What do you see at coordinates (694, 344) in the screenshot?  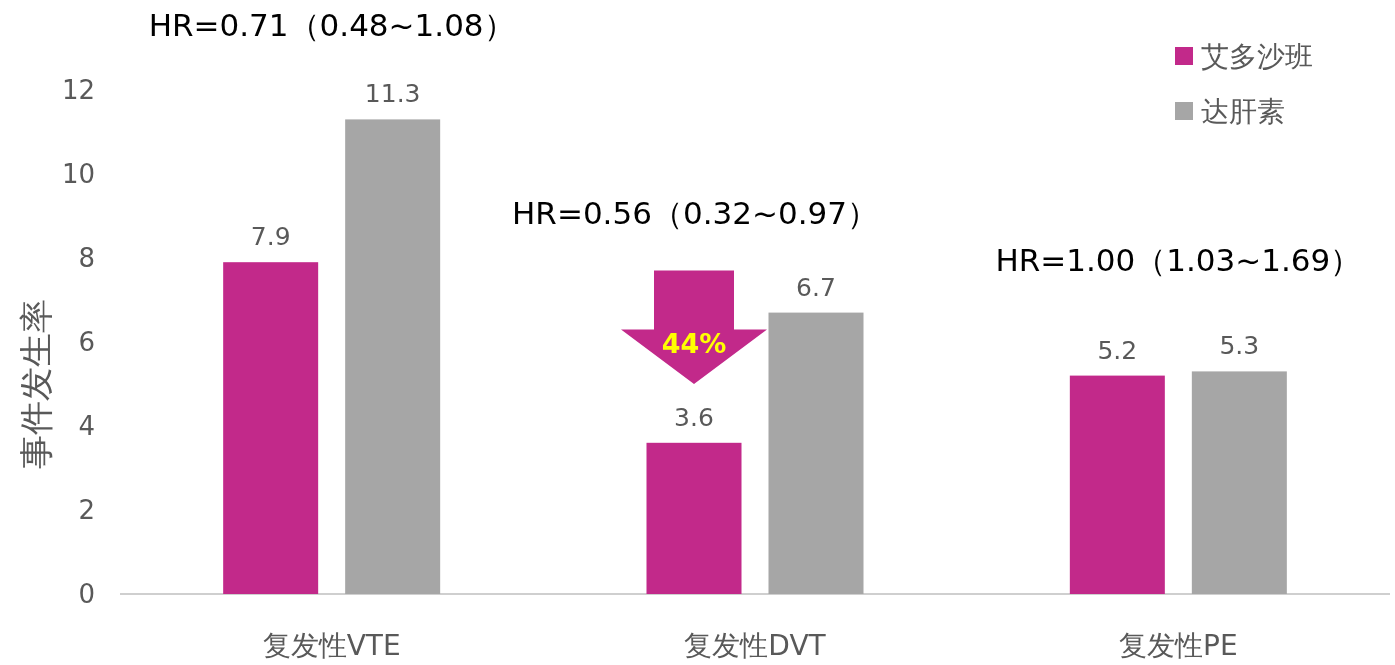 I see `annotation: 44%` at bounding box center [694, 344].